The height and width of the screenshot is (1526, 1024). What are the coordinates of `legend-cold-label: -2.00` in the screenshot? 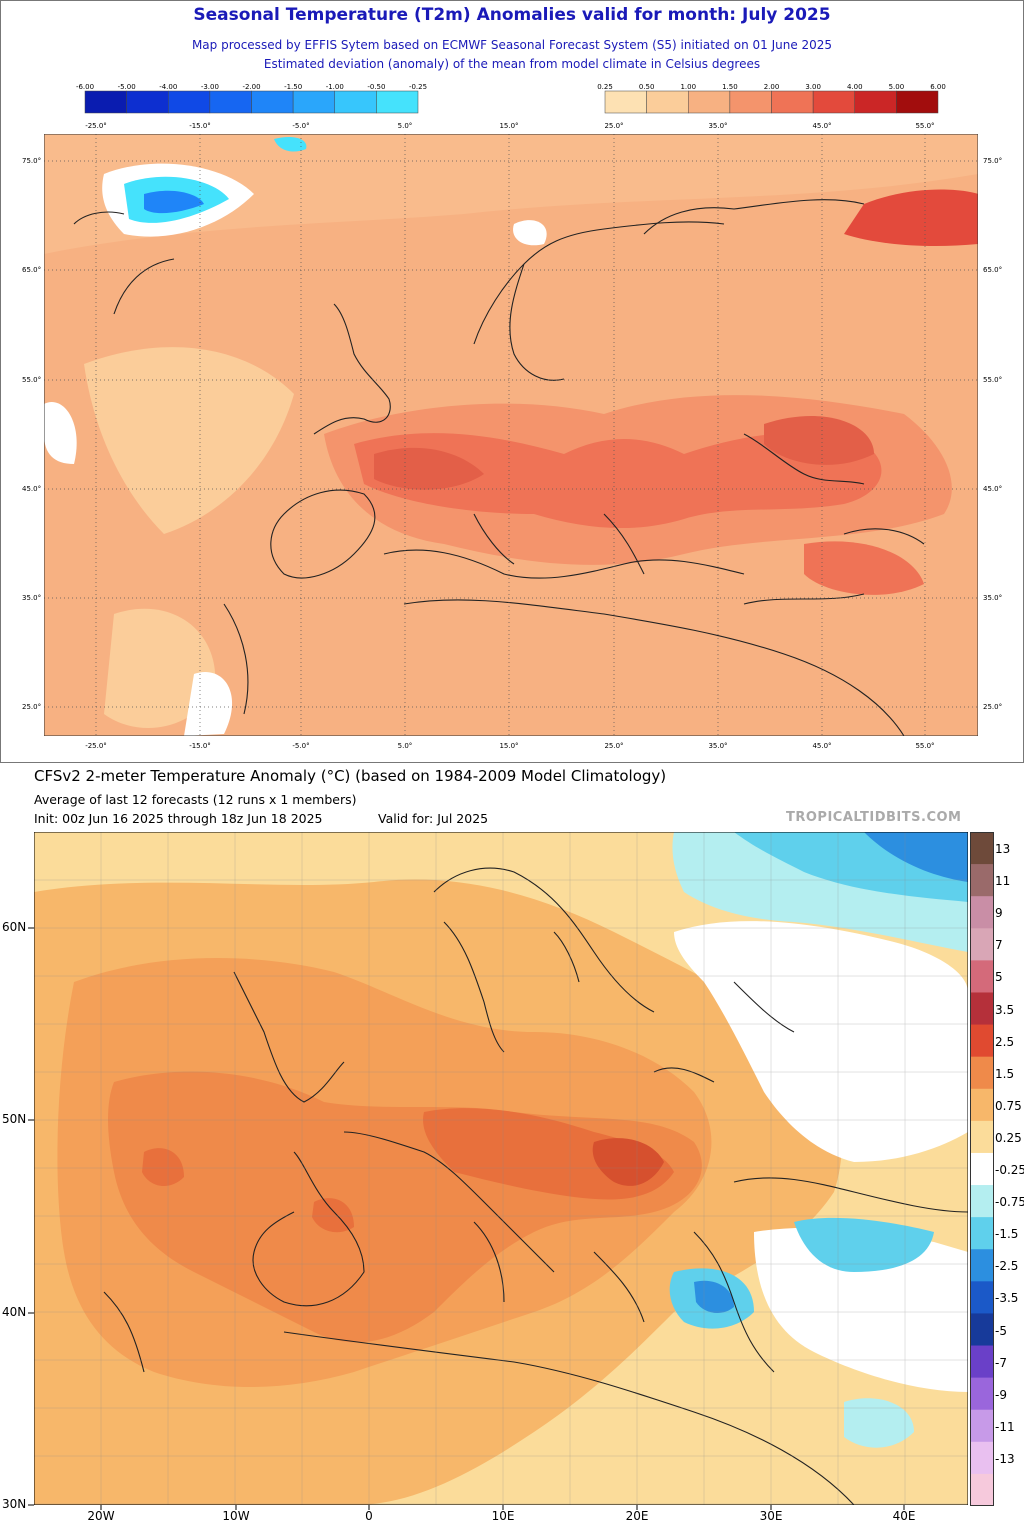 It's located at (251, 87).